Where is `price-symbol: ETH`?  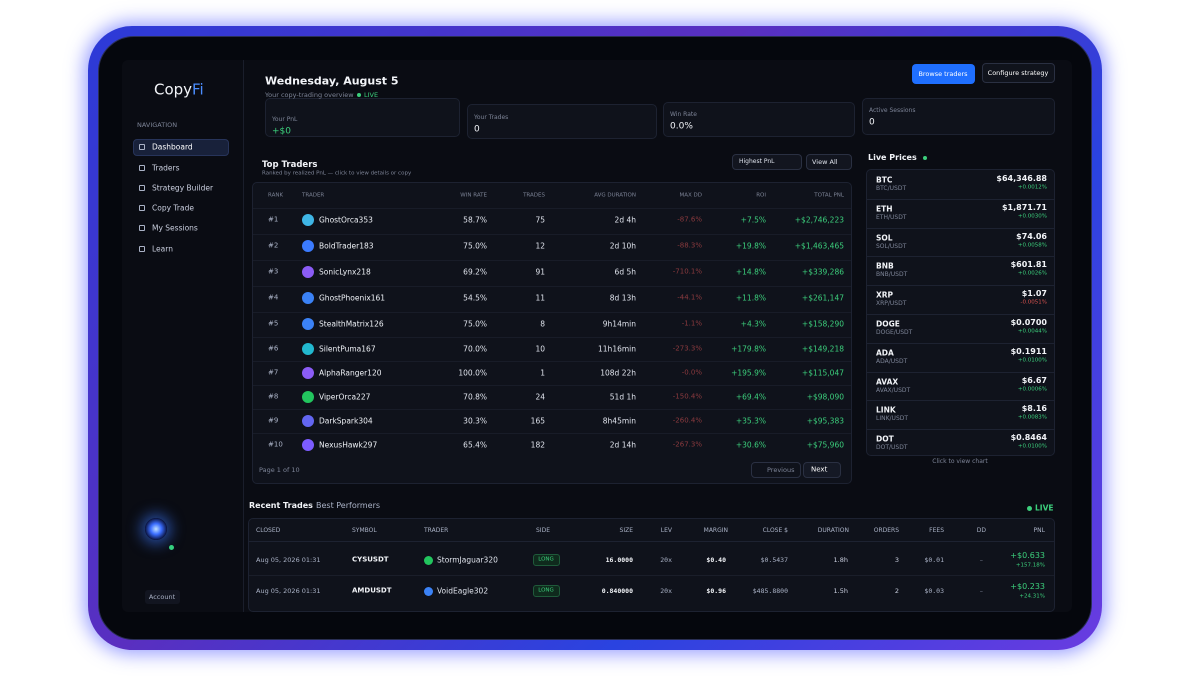
price-symbol: ETH is located at coordinates (884, 209).